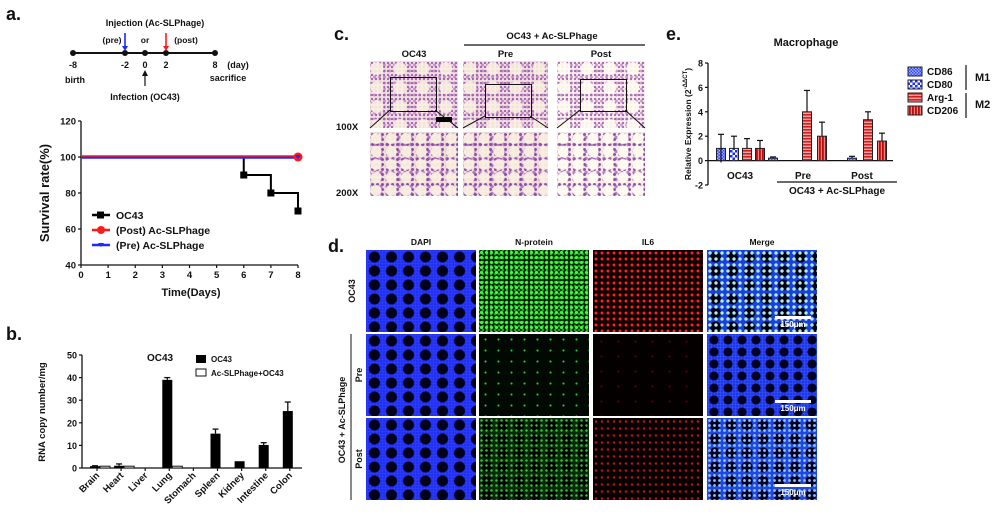  I want to click on infection-arrowhead-icon, so click(145, 73).